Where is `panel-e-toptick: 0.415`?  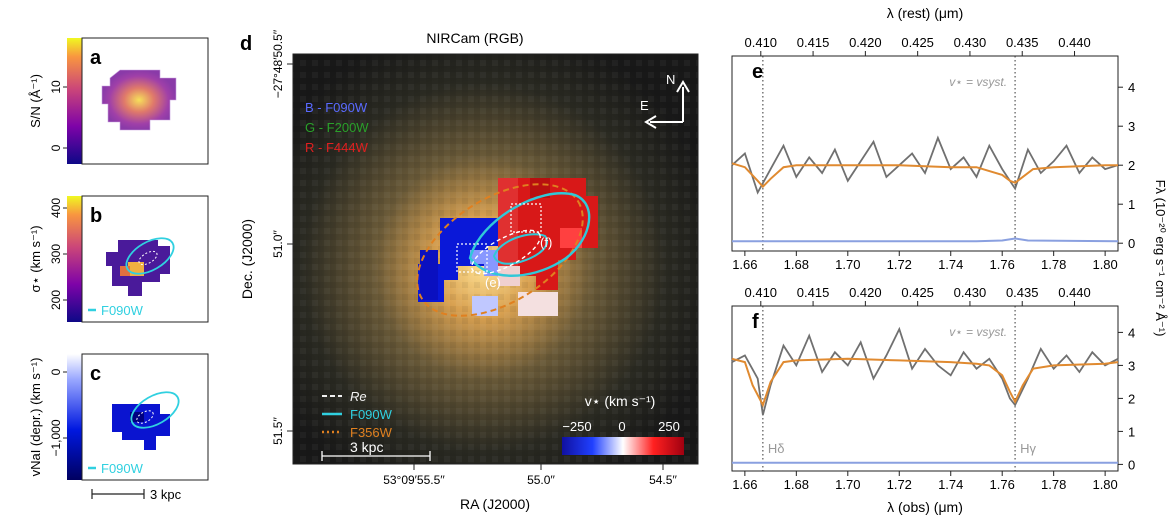
panel-e-toptick: 0.415 is located at coordinates (813, 42).